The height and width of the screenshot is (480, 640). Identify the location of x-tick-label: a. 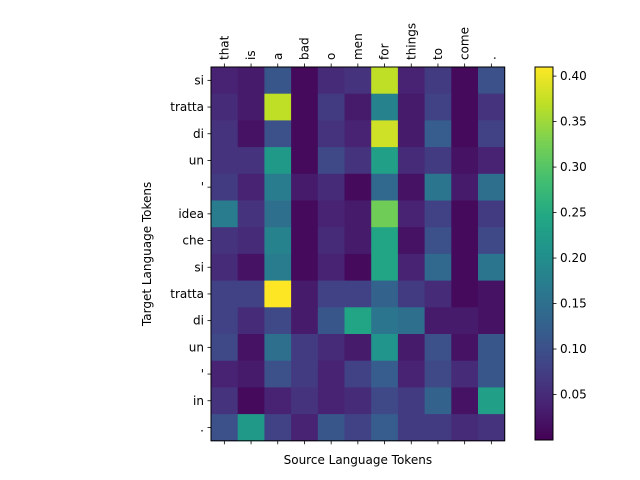
(278, 56).